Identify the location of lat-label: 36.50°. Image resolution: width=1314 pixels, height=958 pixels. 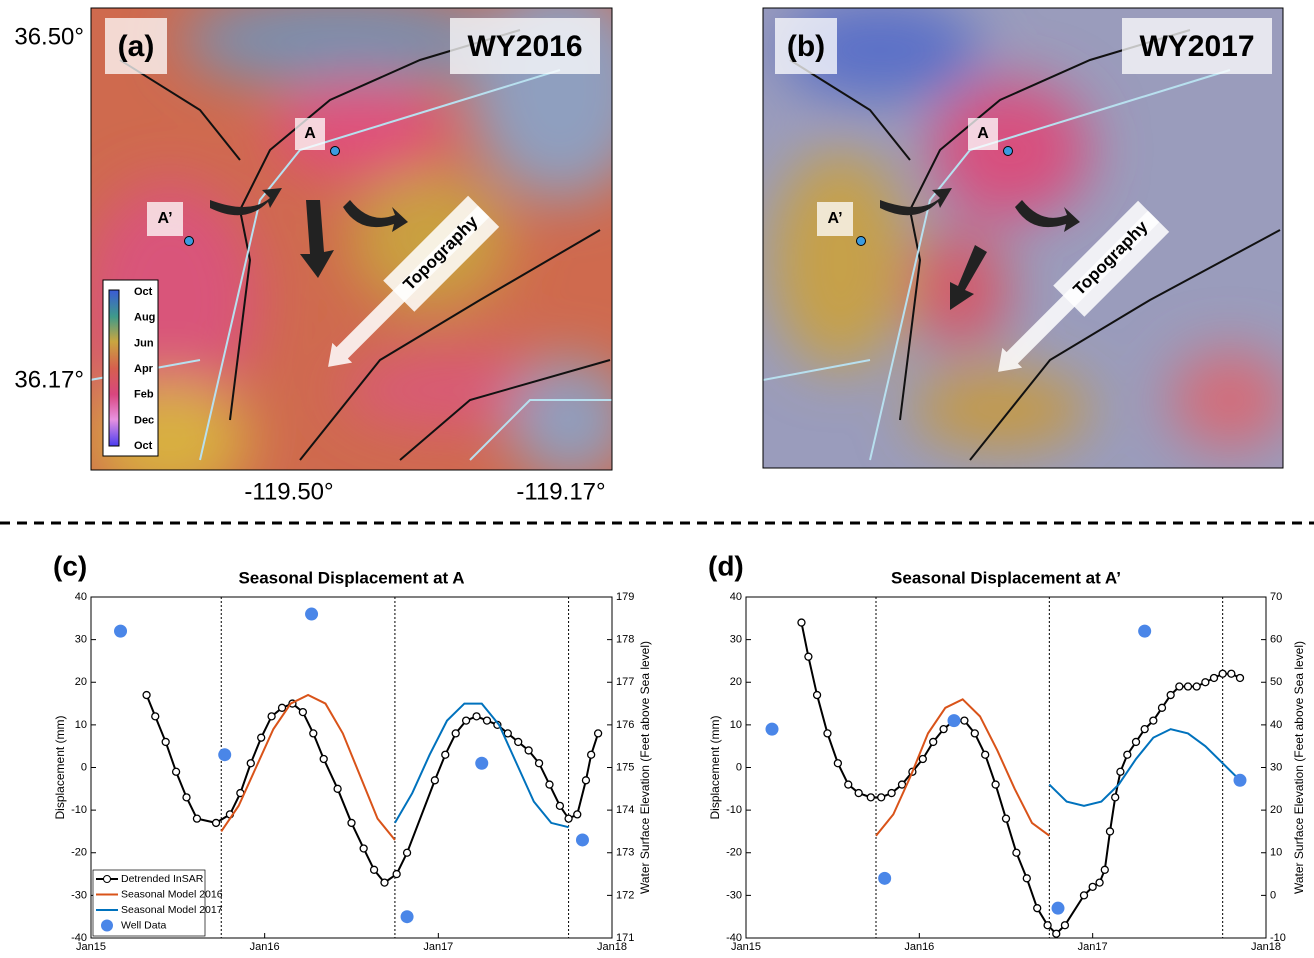
(49, 36).